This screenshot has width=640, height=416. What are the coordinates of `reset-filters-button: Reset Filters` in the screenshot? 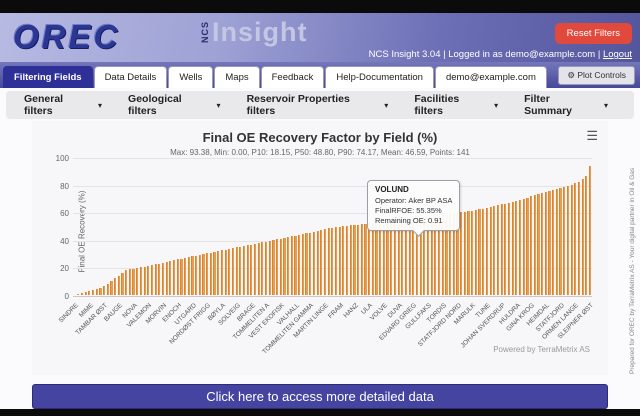 It's located at (593, 33).